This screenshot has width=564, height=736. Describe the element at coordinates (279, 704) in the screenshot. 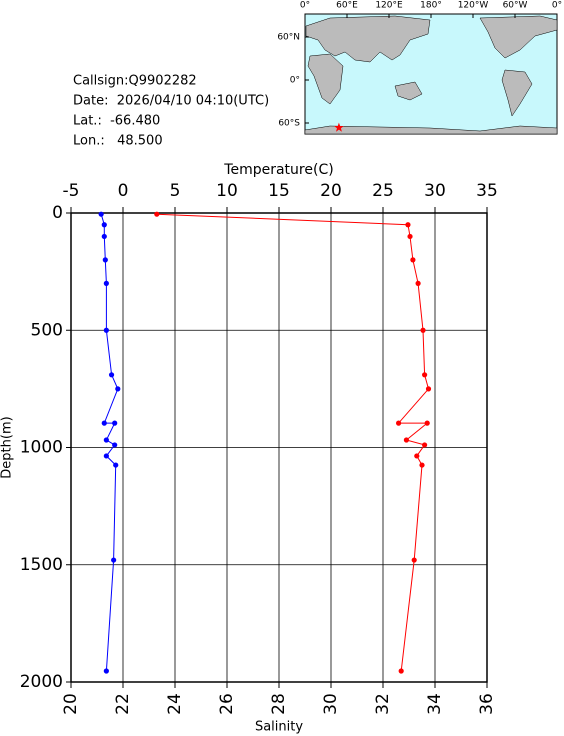

I see `x2-tick-label: 28` at that location.